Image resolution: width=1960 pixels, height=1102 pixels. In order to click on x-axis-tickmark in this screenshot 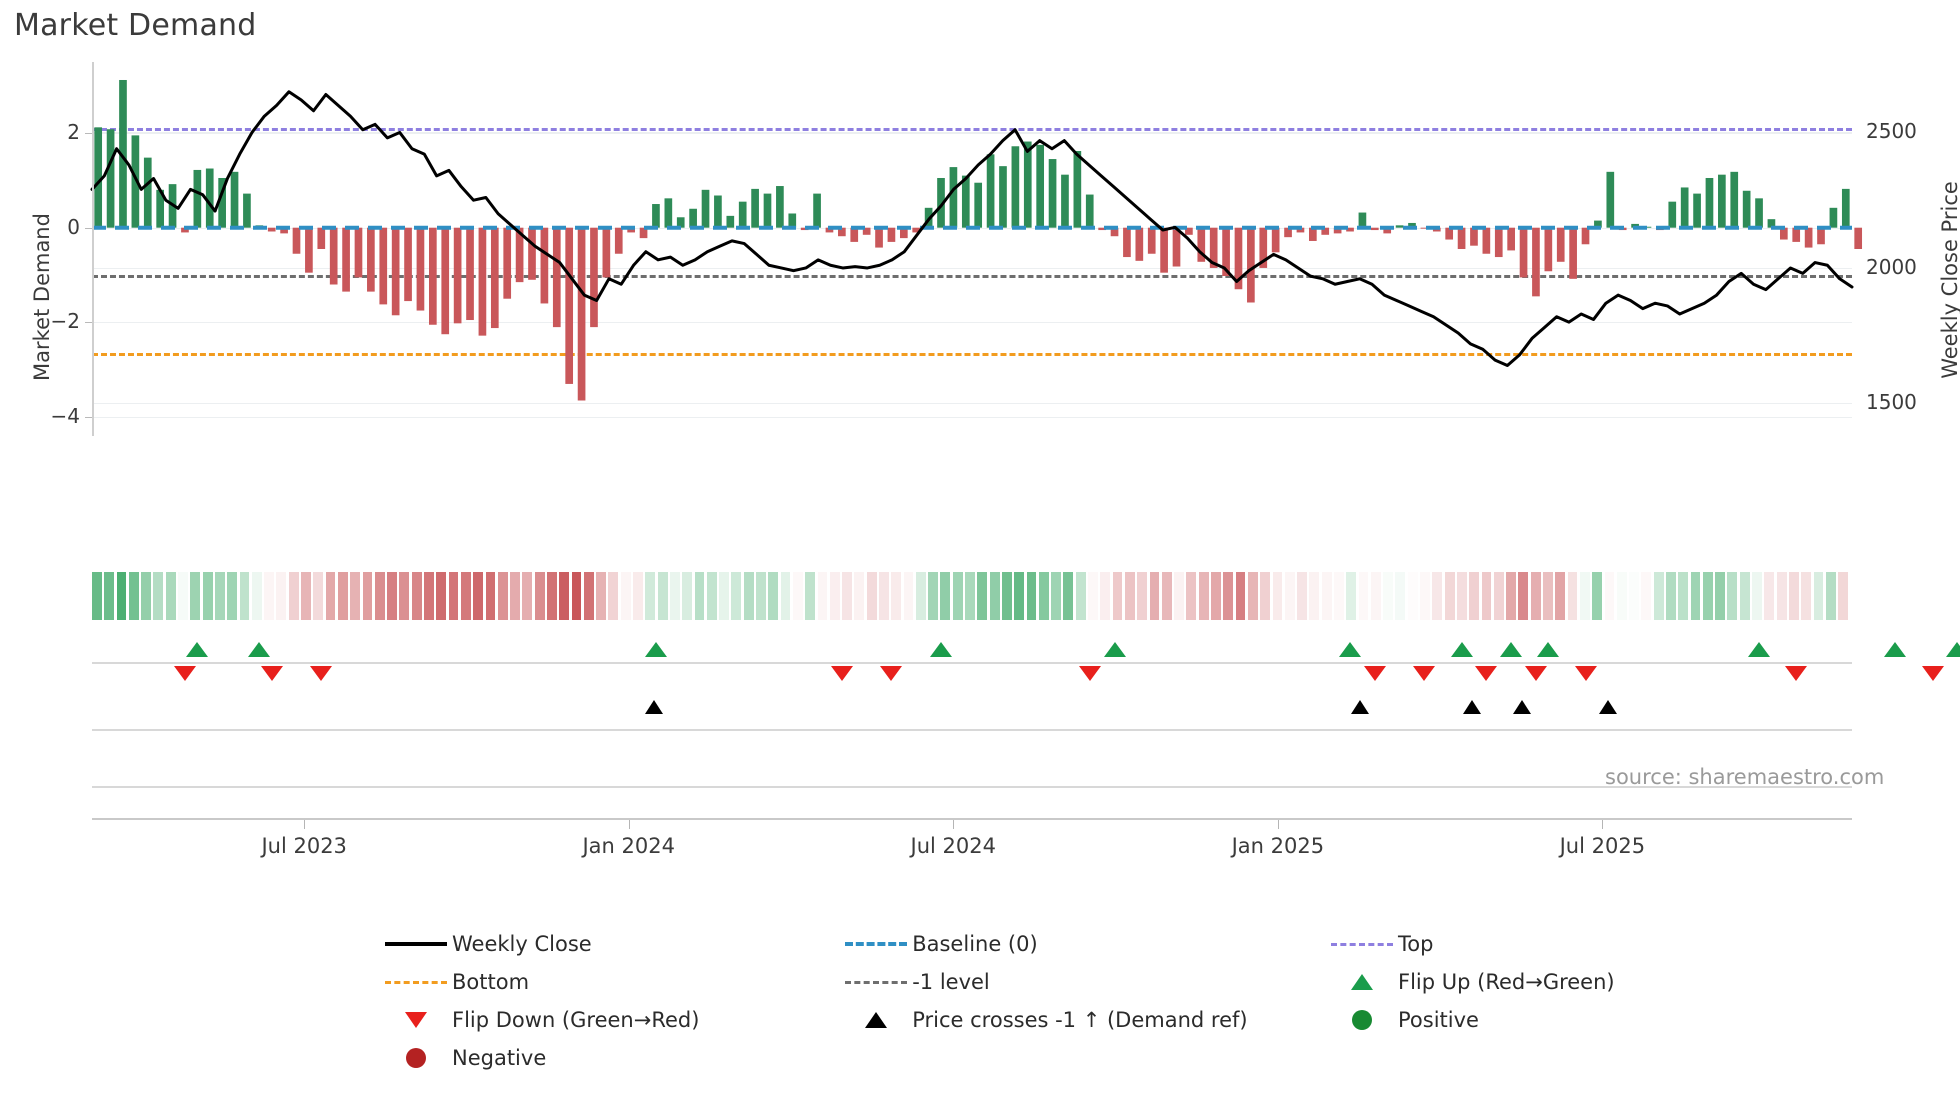, I will do `click(305, 824)`.